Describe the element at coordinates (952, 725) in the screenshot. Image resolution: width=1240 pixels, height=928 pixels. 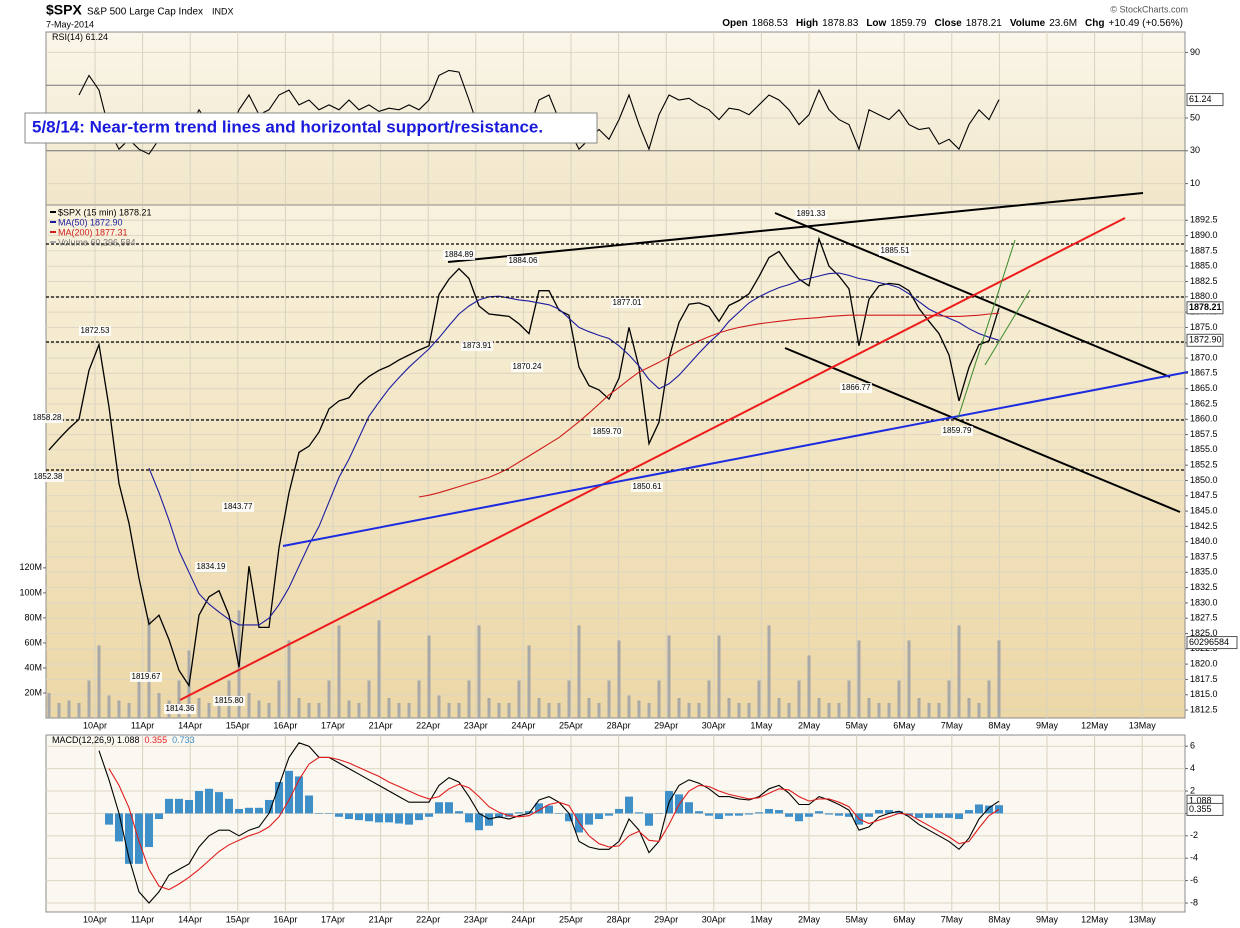
I see `x-tick-label: 7May` at that location.